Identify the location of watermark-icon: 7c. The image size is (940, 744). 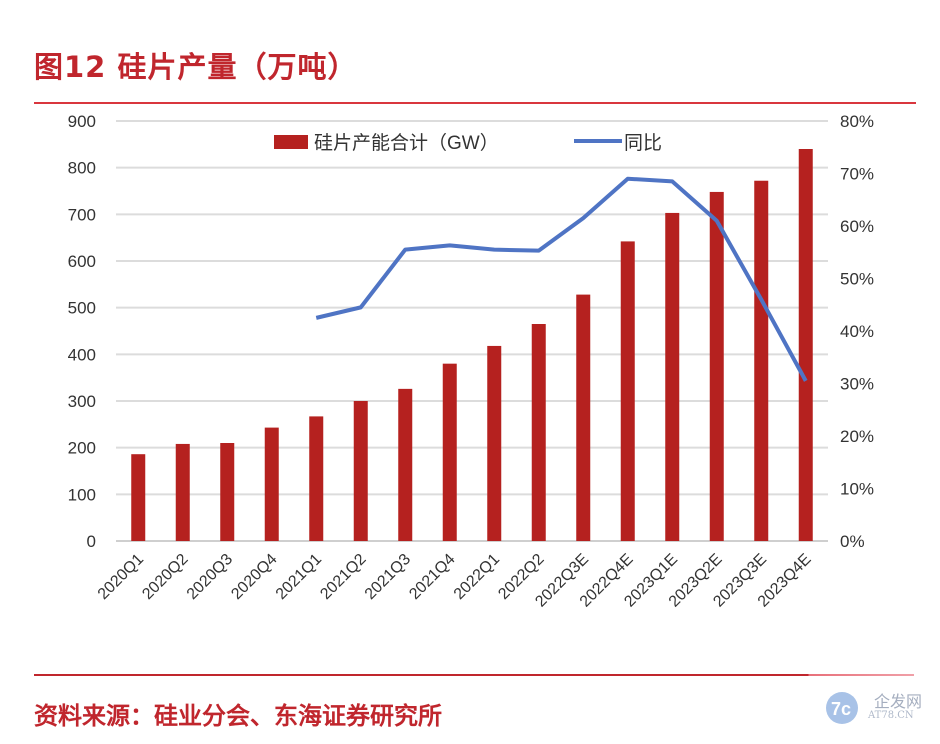
(842, 708).